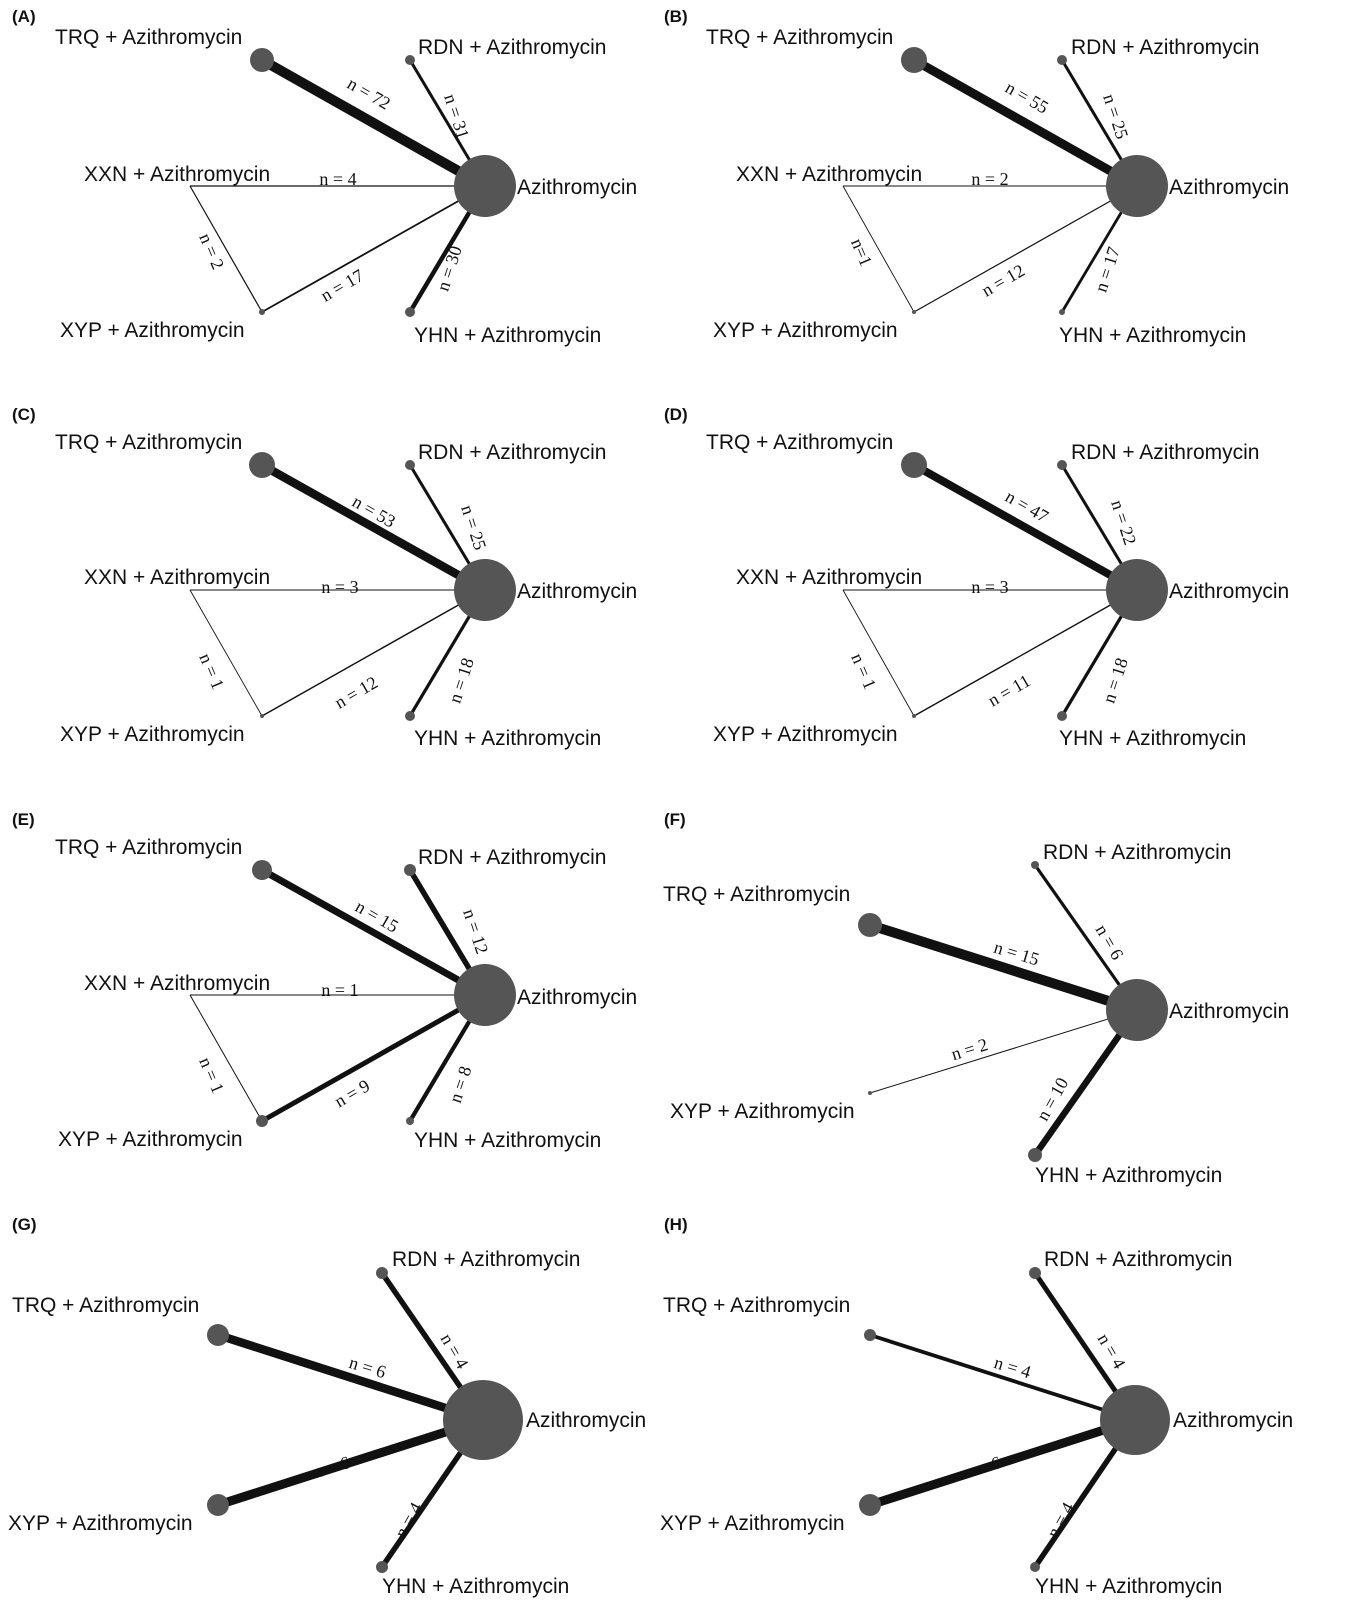 This screenshot has width=1354, height=1613. I want to click on panel-letter: (B), so click(676, 16).